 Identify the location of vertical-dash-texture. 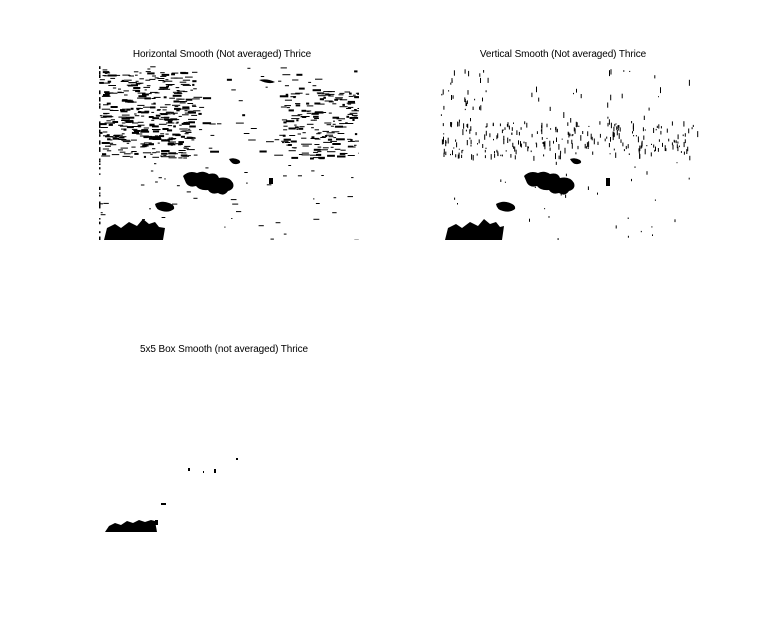
(569, 154).